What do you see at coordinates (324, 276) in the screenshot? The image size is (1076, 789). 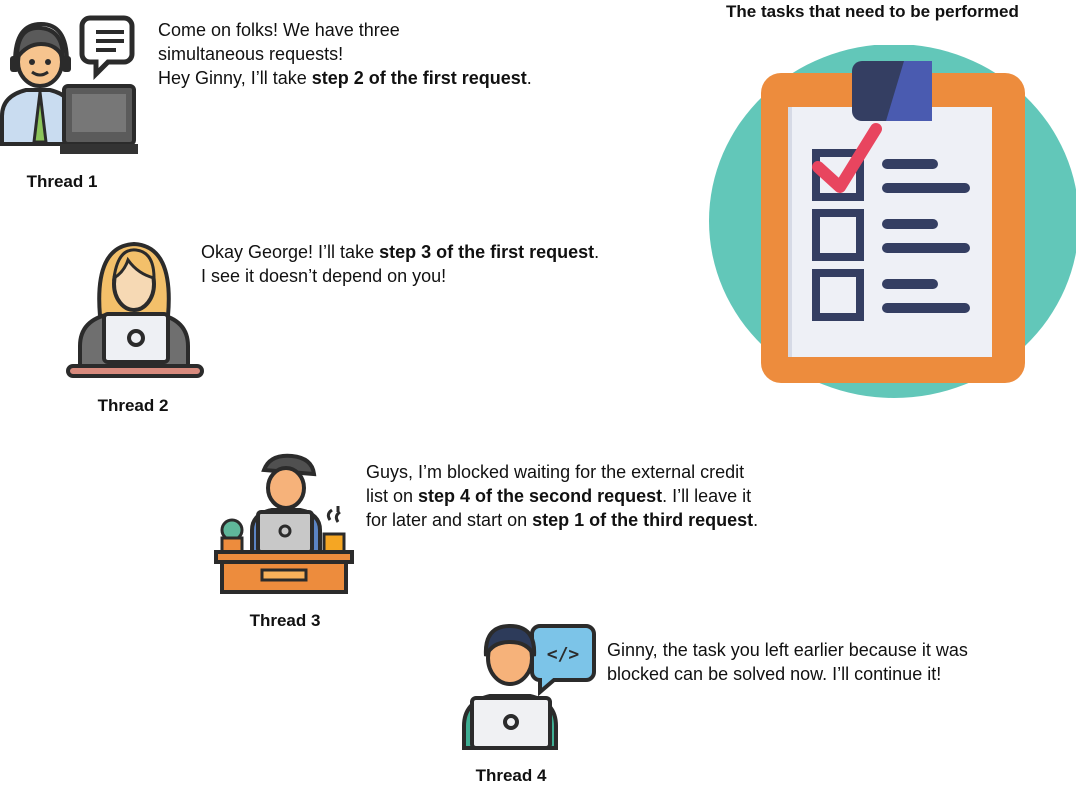 I see `thread-2-speech-line: I see it doesn’t depend on you!` at bounding box center [324, 276].